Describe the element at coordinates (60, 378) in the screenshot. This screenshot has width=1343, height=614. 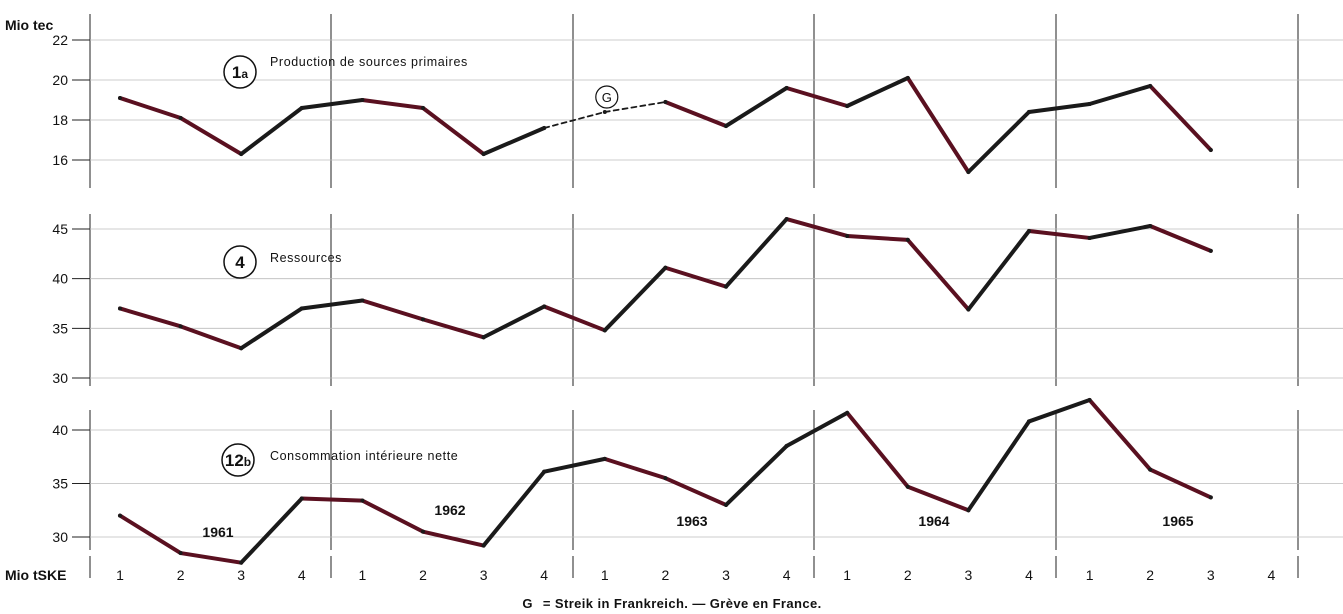
I see `y-tick-label: 30` at that location.